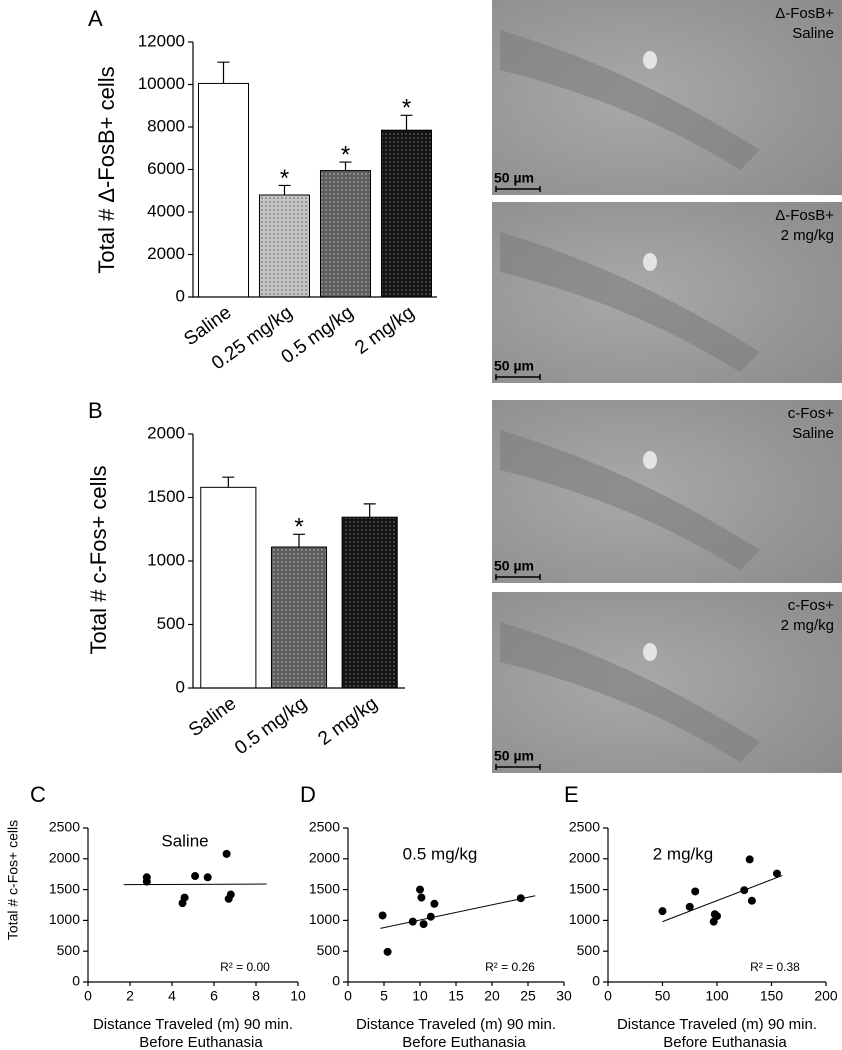 This screenshot has width=842, height=1050. Describe the element at coordinates (564, 996) in the screenshot. I see `x-tick-label: 30` at that location.